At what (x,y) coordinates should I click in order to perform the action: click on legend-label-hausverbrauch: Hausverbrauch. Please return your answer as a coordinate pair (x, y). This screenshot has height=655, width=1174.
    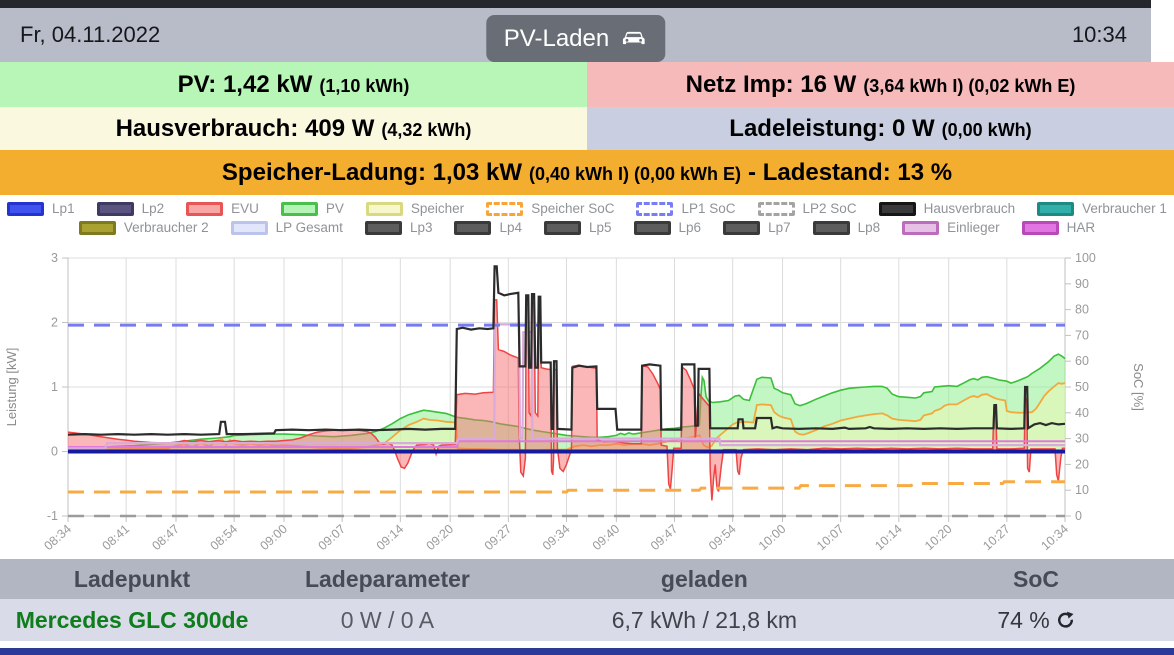
    Looking at the image, I should click on (969, 208).